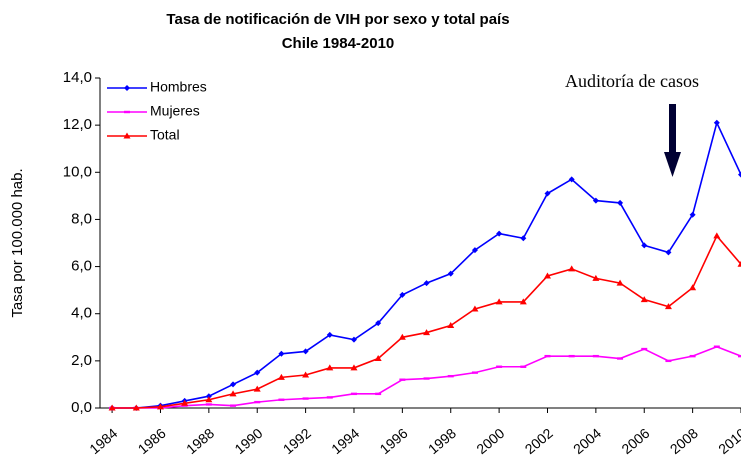  Describe the element at coordinates (178, 87) in the screenshot. I see `legend-label: Hombres` at that location.